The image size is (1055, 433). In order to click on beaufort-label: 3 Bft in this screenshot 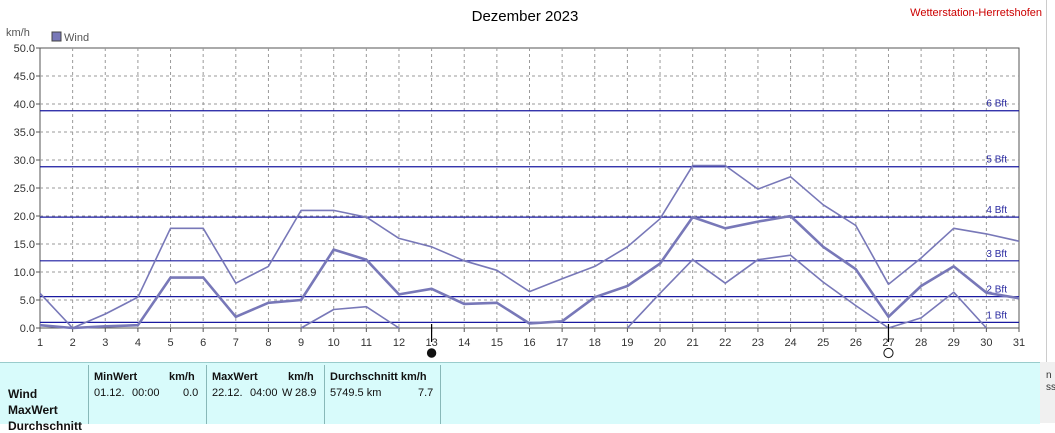, I will do `click(996, 254)`.